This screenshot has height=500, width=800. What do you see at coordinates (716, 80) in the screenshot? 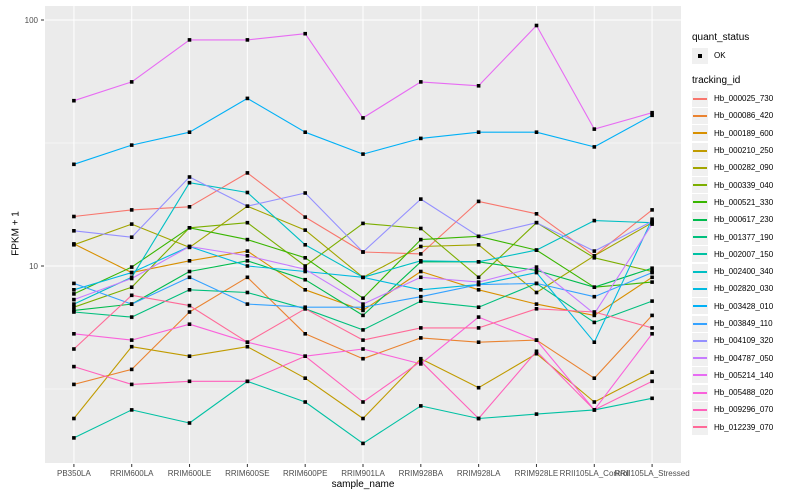
I see `legend-title-tracking-id: tracking_id` at bounding box center [716, 80].